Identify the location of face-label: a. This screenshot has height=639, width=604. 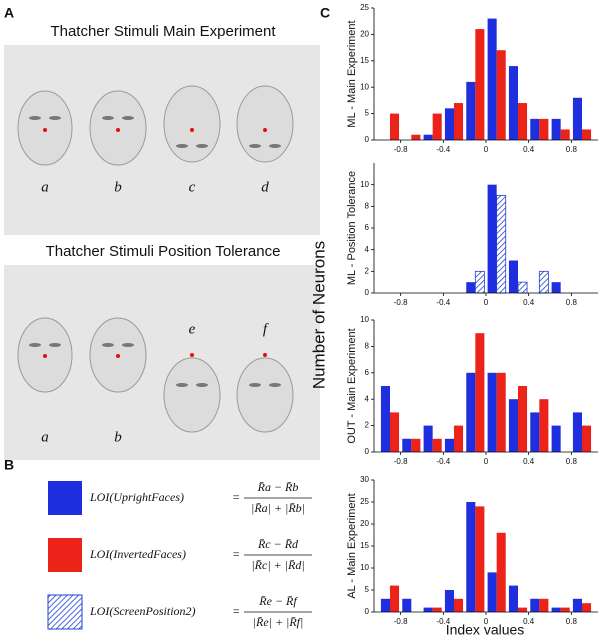
(45, 187).